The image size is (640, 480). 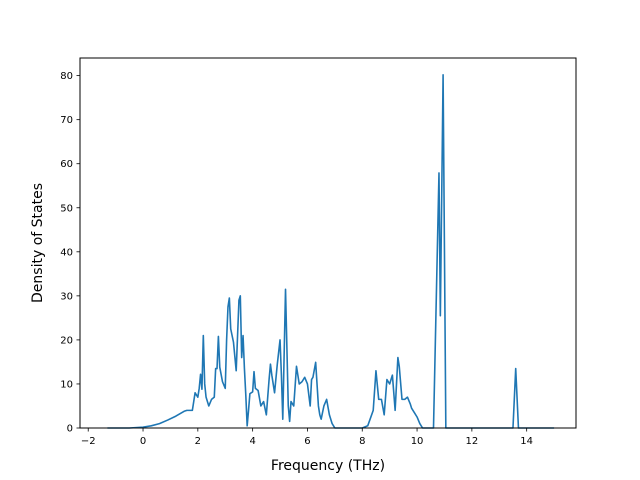 I want to click on y-axis-label: Density of States, so click(x=38, y=243).